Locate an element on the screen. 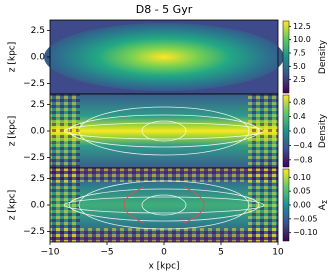 This screenshot has height=280, width=335. x-tick-label: 10 is located at coordinates (278, 253).